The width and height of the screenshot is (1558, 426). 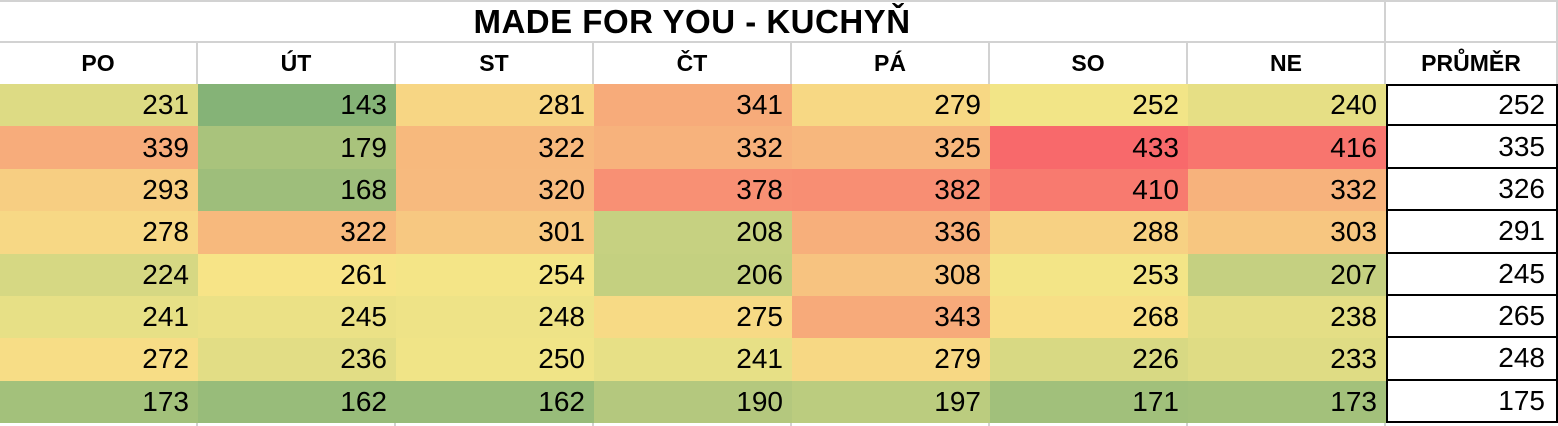 I want to click on table-row: 224 261 254 206 308 253 207 245, so click(x=779, y=273).